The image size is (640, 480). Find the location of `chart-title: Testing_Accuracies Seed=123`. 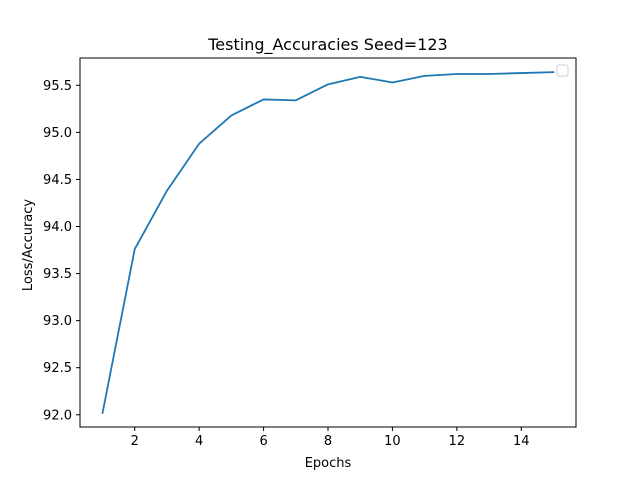

chart-title: Testing_Accuracies Seed=123 is located at coordinates (327, 45).